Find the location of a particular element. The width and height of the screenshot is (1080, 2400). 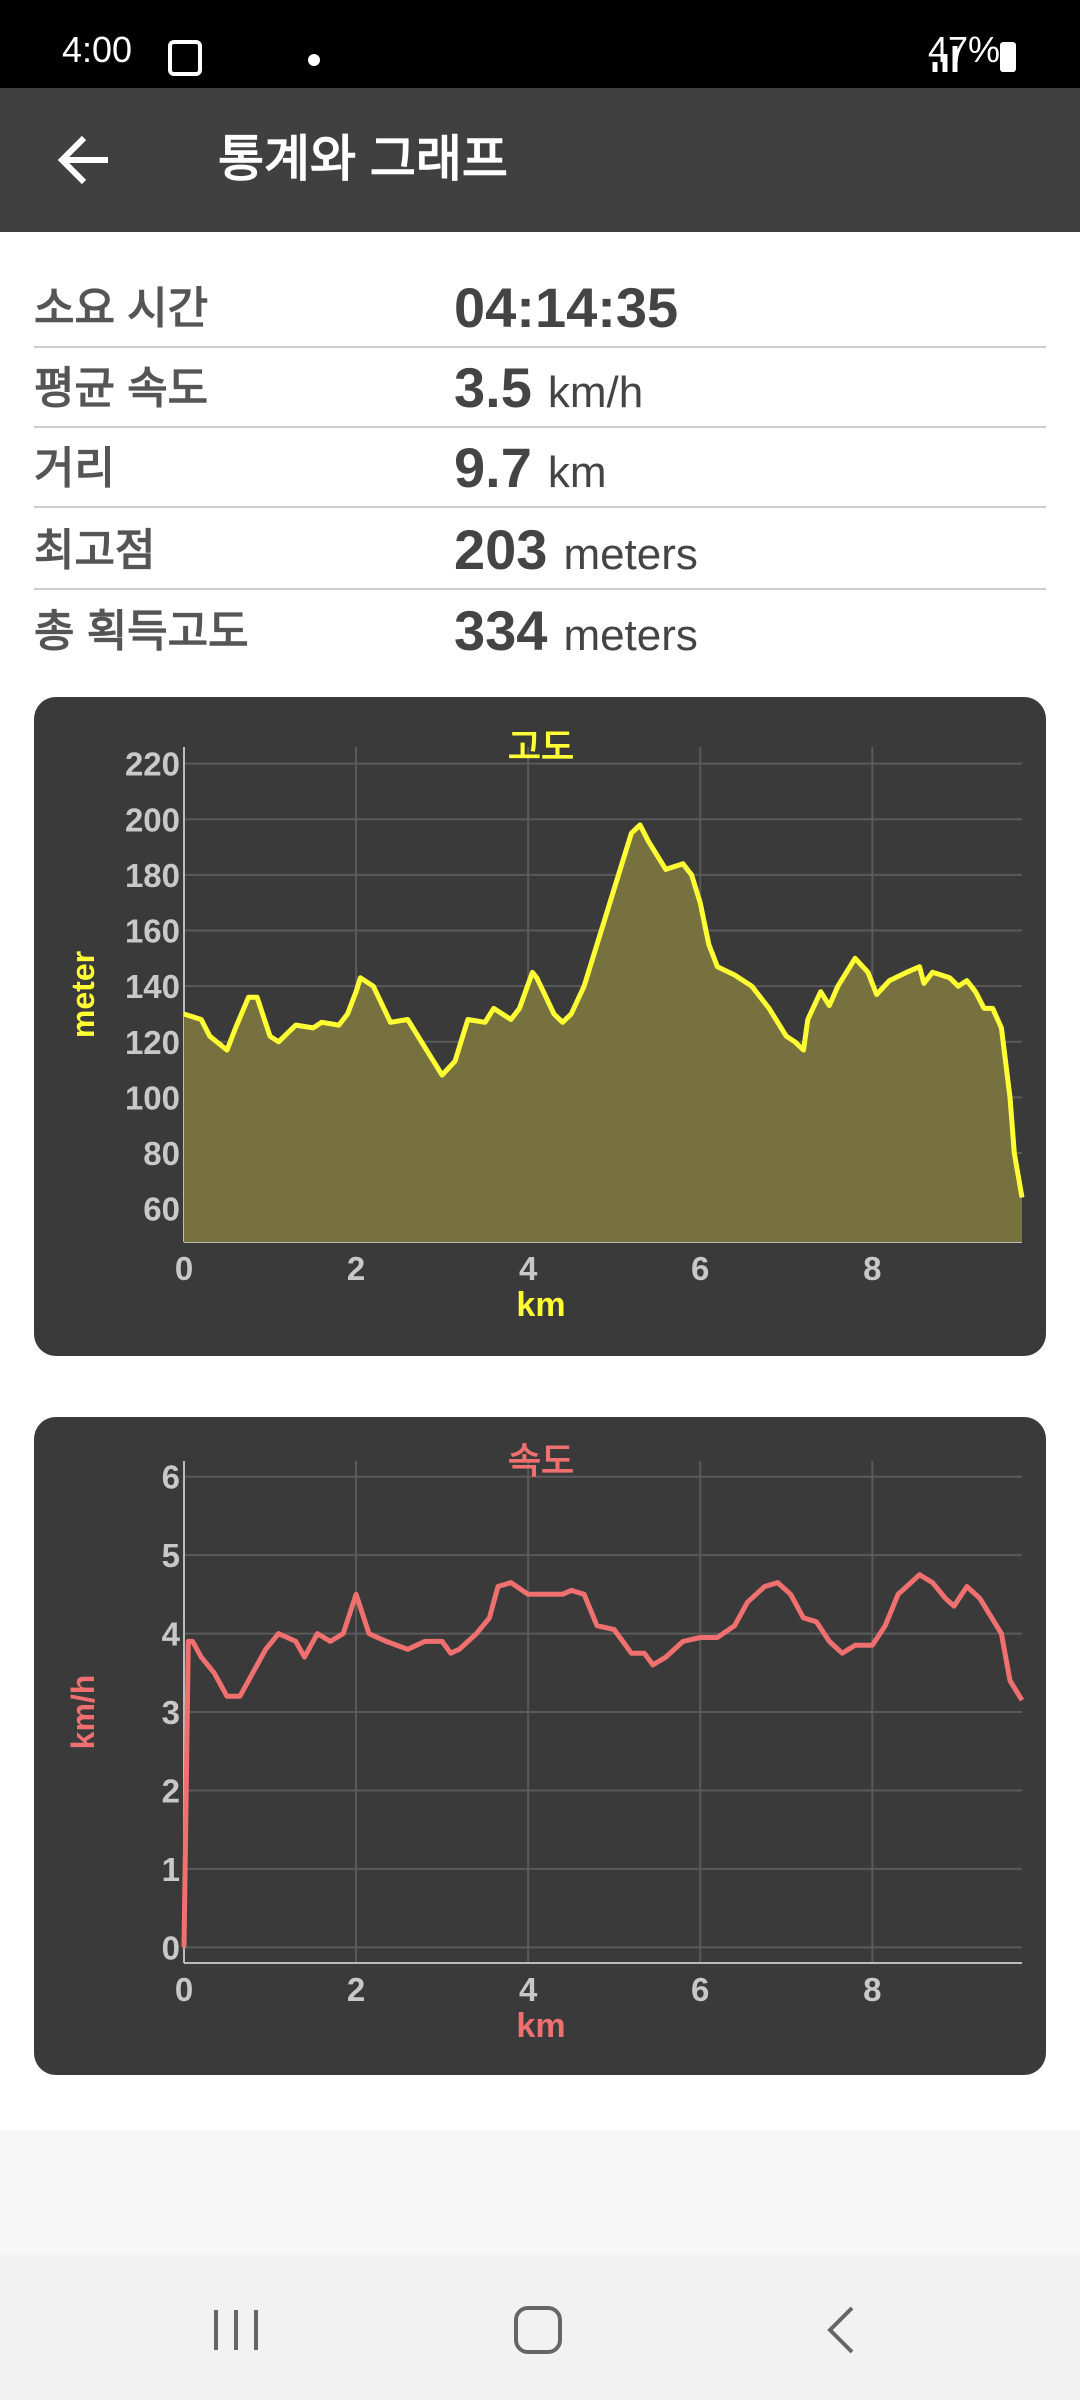

app-title: 통계와 그래프 is located at coordinates (363, 159).